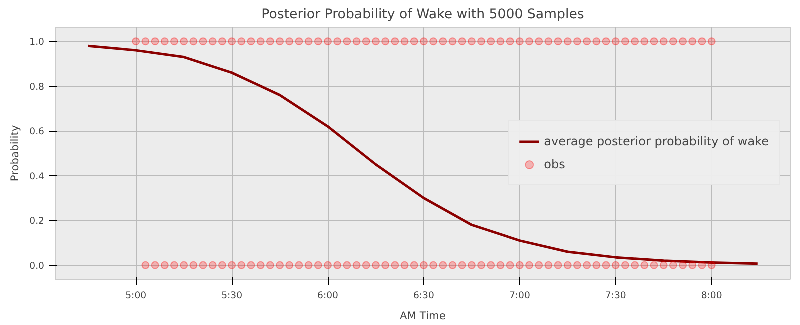 Image resolution: width=800 pixels, height=325 pixels. What do you see at coordinates (423, 316) in the screenshot?
I see `x-axis-title: AM Time` at bounding box center [423, 316].